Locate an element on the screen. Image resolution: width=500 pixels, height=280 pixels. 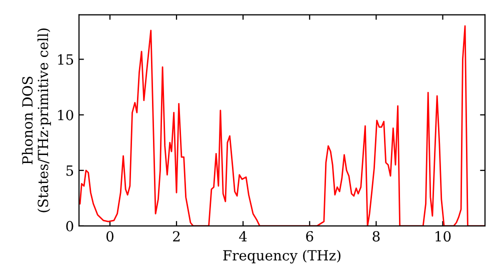
x-tick-label: 0 is located at coordinates (110, 236).